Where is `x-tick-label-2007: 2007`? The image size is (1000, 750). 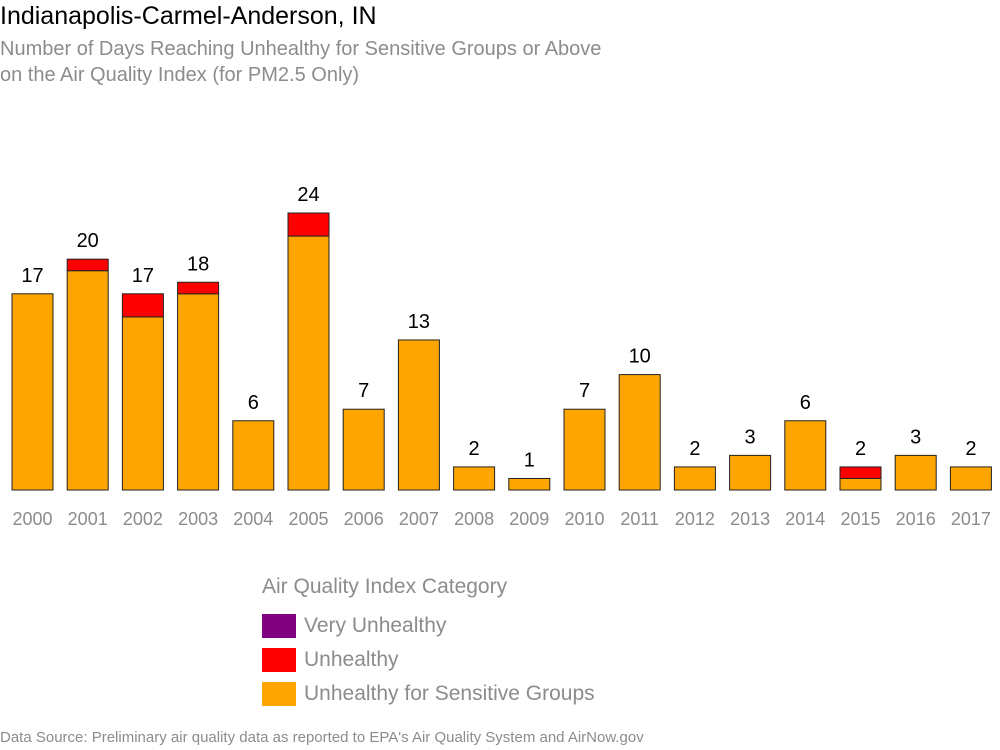
x-tick-label-2007: 2007 is located at coordinates (419, 519).